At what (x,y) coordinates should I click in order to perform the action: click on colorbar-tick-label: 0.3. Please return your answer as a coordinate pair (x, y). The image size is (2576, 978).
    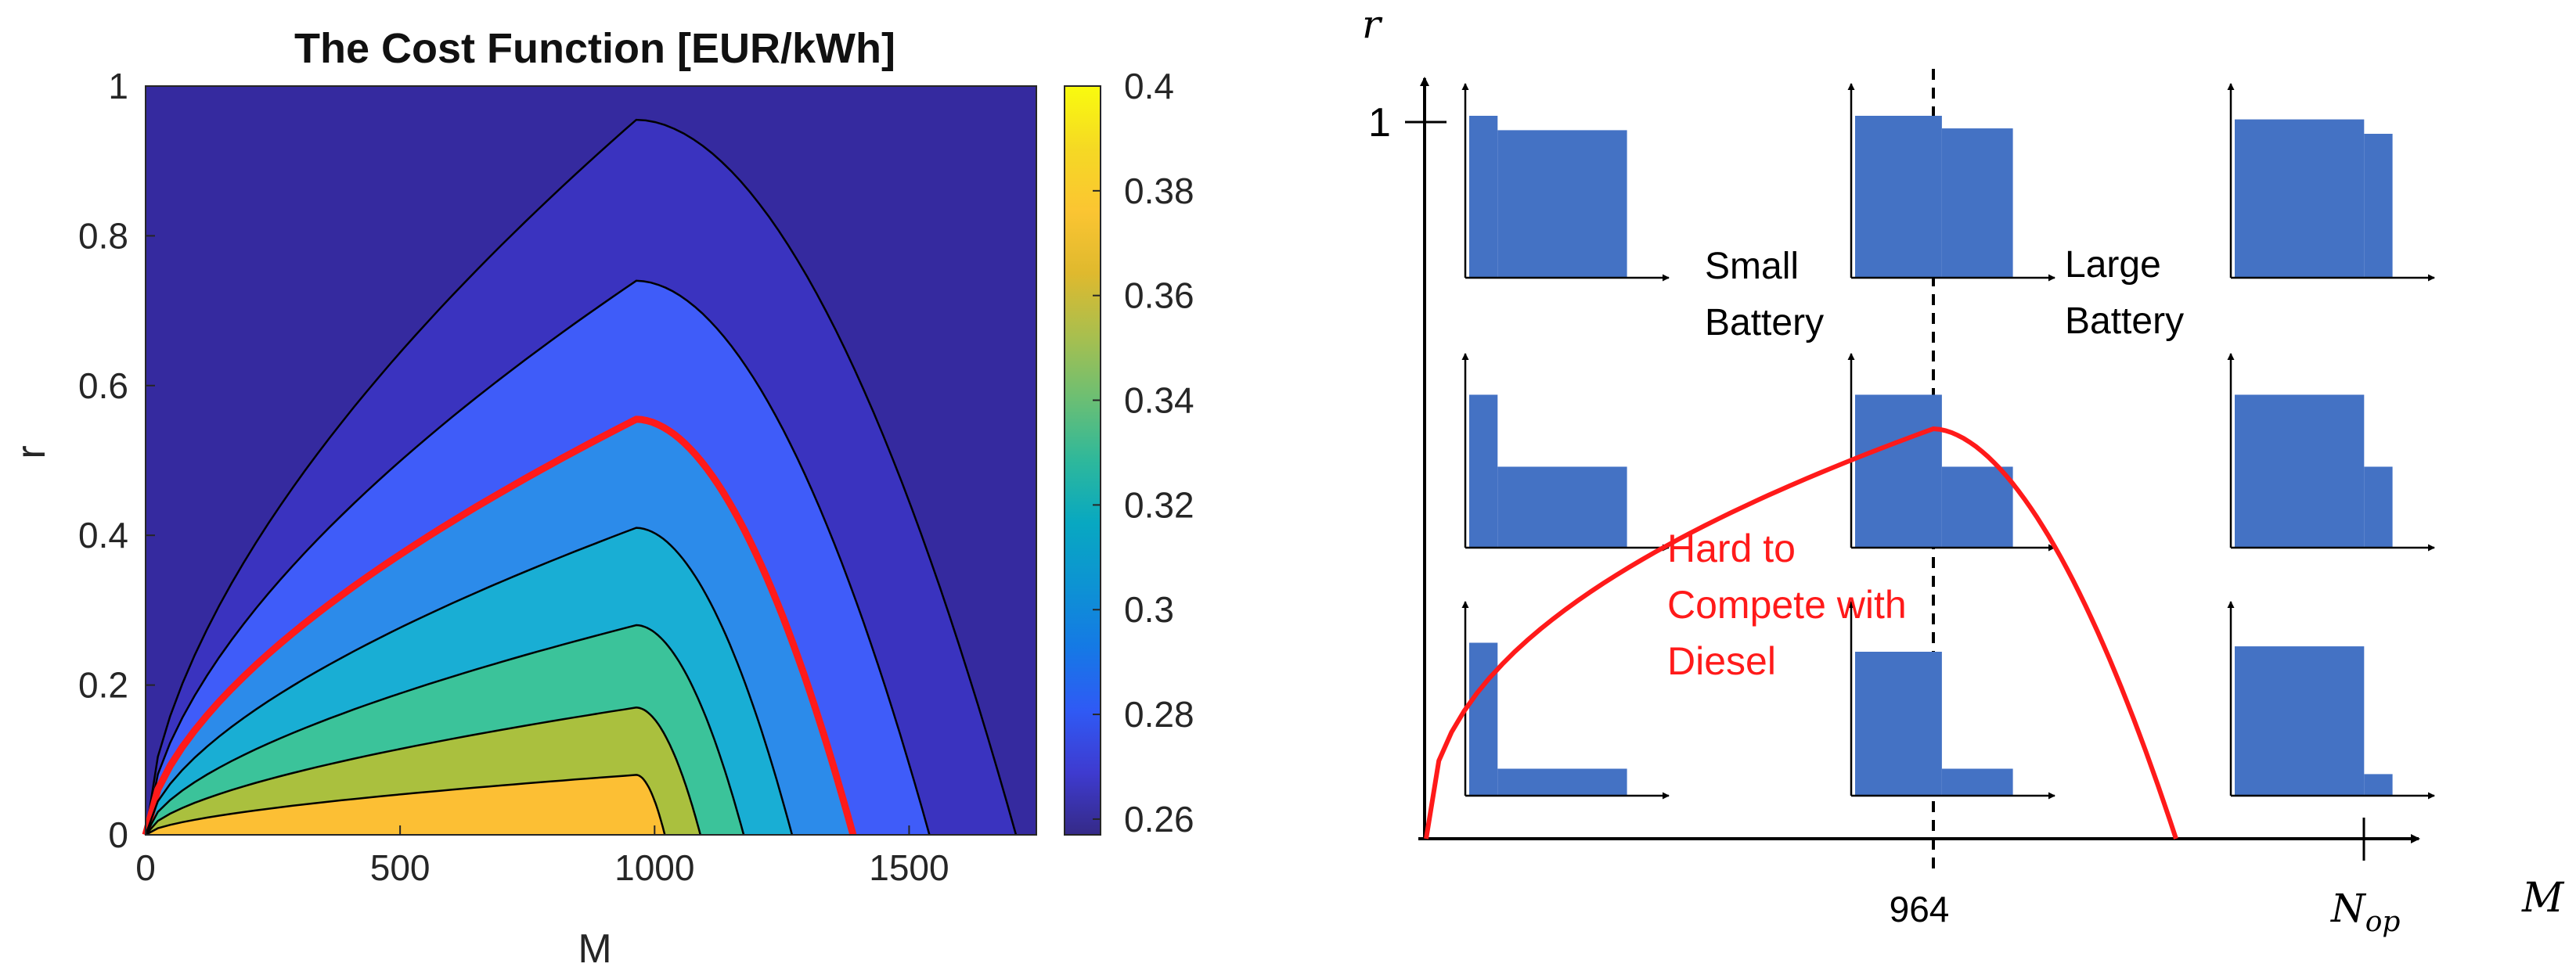
    Looking at the image, I should click on (1149, 609).